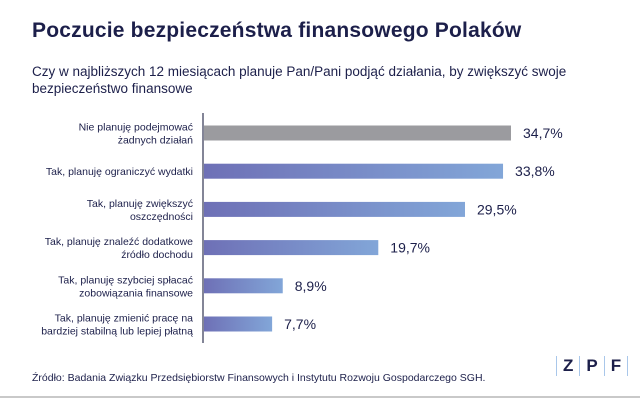 This screenshot has width=640, height=400. Describe the element at coordinates (616, 365) in the screenshot. I see `logo-letter: F` at that location.